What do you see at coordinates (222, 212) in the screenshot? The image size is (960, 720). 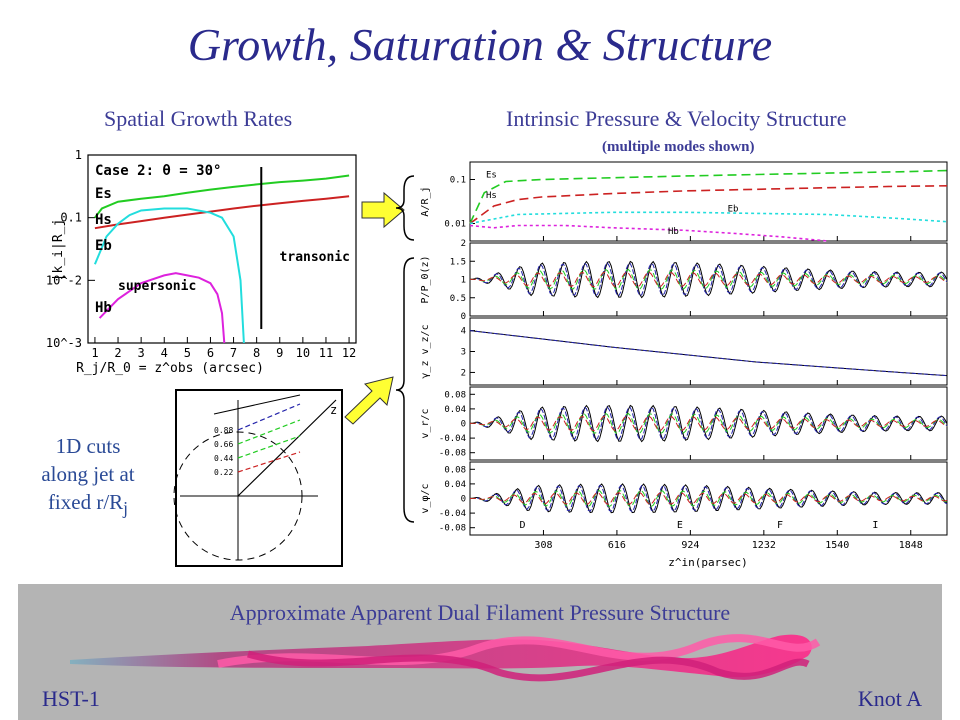 I see `growth-series-hs` at bounding box center [222, 212].